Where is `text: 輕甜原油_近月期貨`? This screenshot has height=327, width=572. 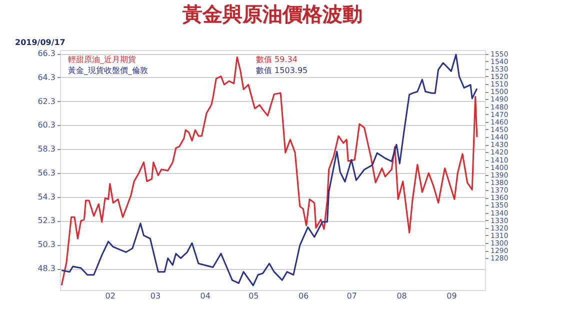
text: 輕甜原油_近月期貨 is located at coordinates (102, 59).